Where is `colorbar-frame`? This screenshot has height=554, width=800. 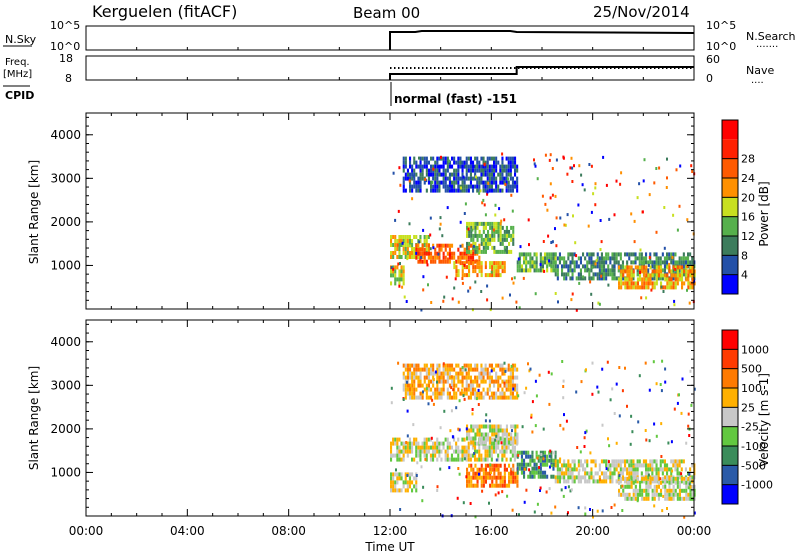
colorbar-frame is located at coordinates (730, 207).